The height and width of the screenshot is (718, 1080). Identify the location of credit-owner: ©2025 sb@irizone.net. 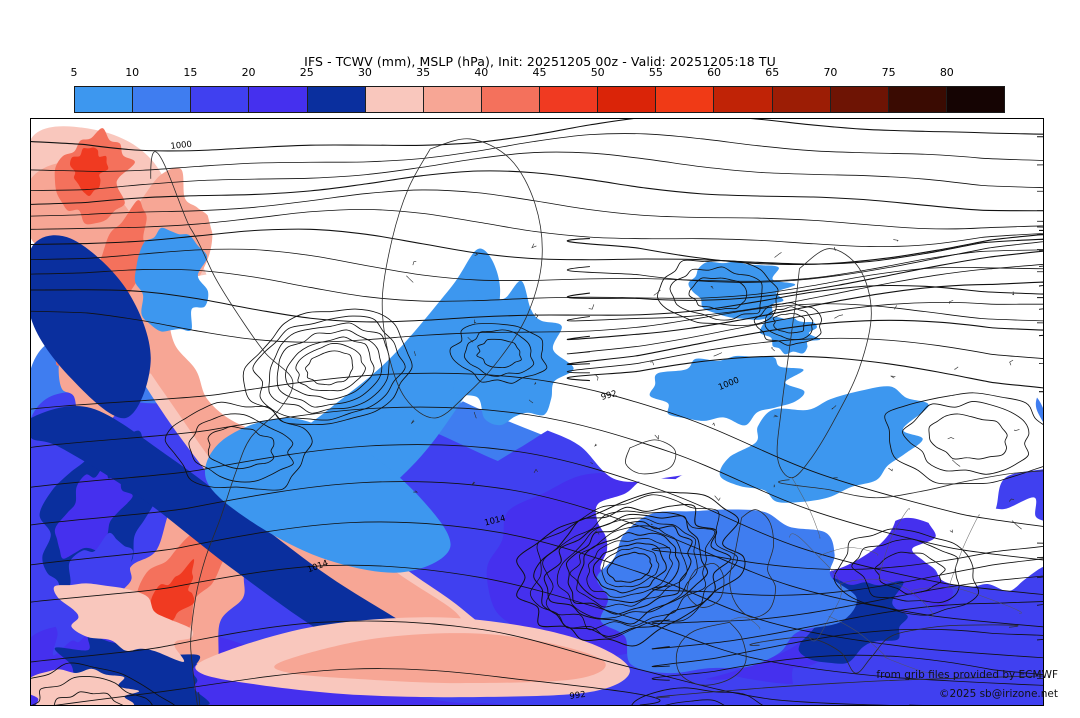
(998, 694).